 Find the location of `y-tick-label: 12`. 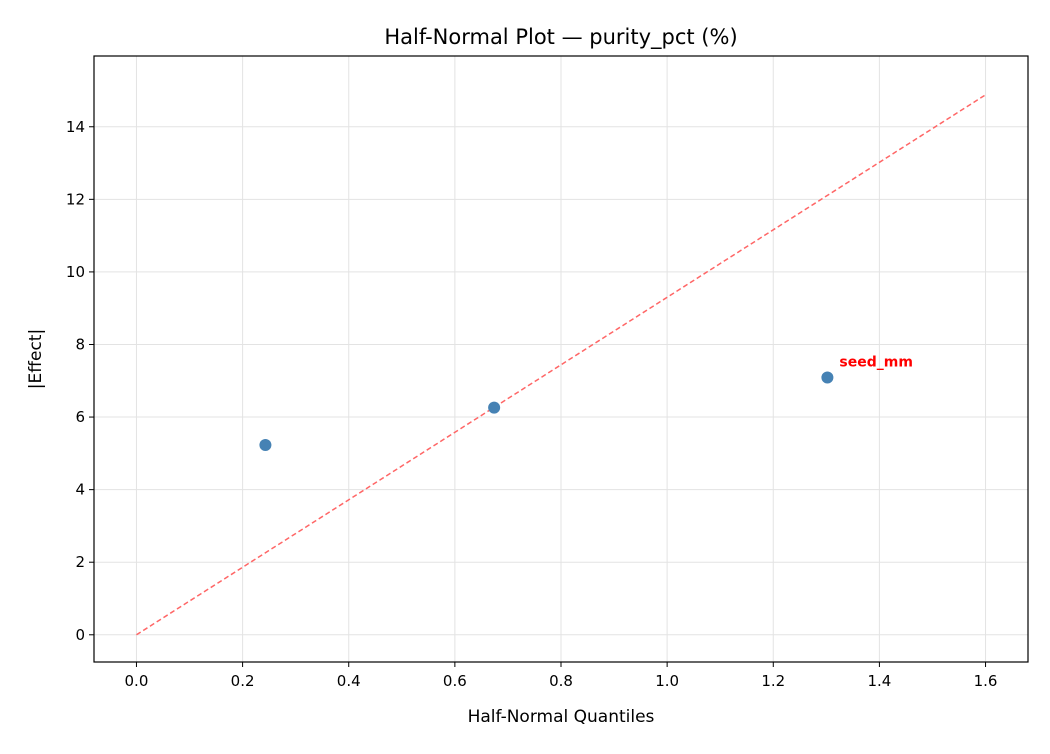

y-tick-label: 12 is located at coordinates (75, 199).